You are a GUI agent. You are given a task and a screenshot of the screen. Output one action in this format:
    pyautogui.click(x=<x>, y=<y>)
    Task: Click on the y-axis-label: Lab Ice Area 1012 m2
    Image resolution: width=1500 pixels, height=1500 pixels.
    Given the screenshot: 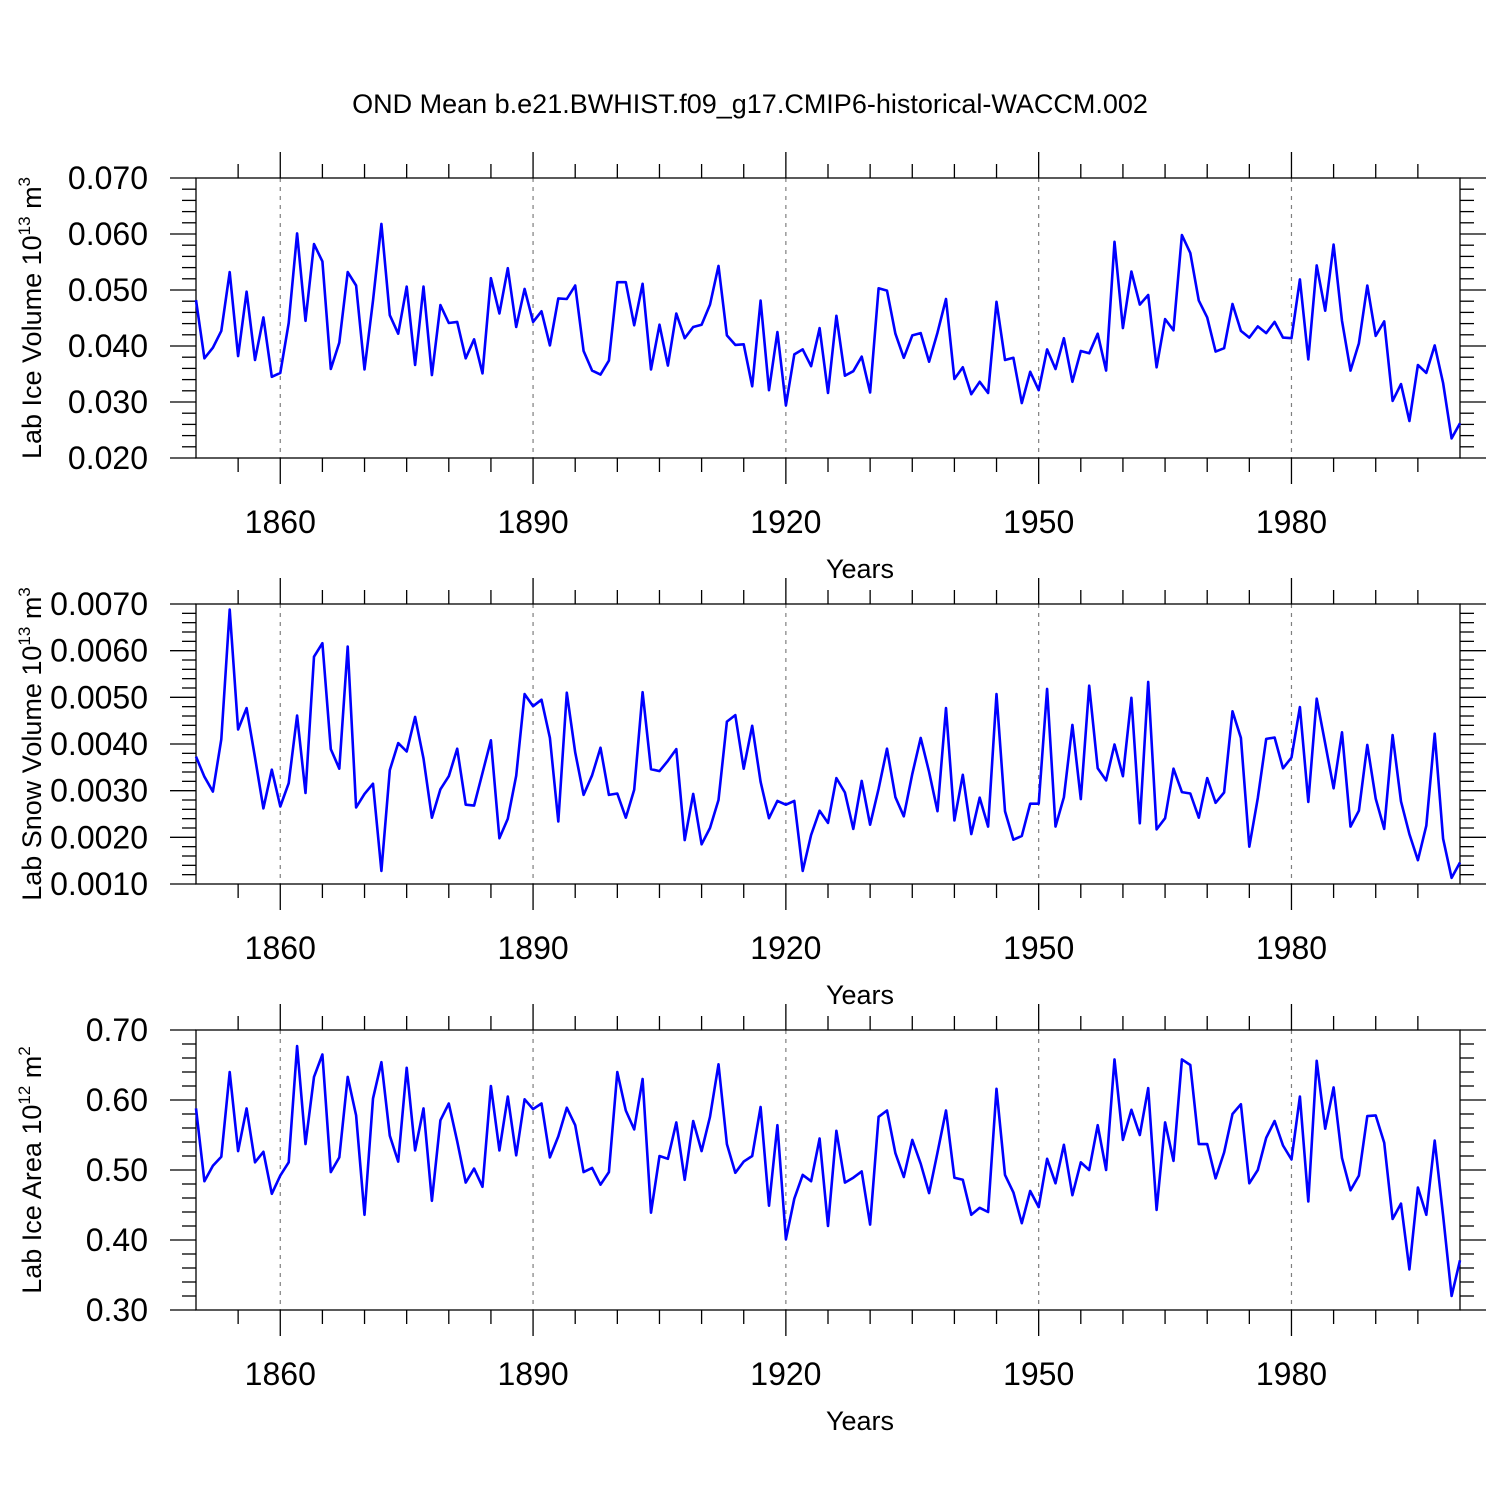 What is the action you would take?
    pyautogui.click(x=31, y=1170)
    